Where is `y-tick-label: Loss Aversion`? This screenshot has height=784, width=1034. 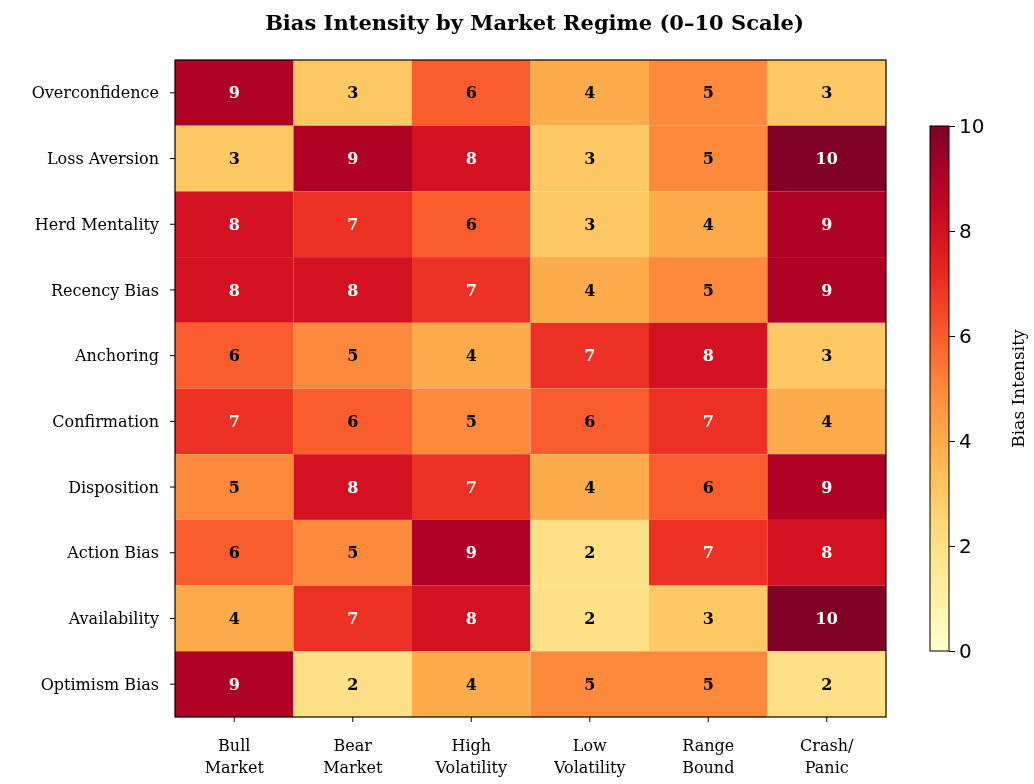
y-tick-label: Loss Aversion is located at coordinates (102, 159).